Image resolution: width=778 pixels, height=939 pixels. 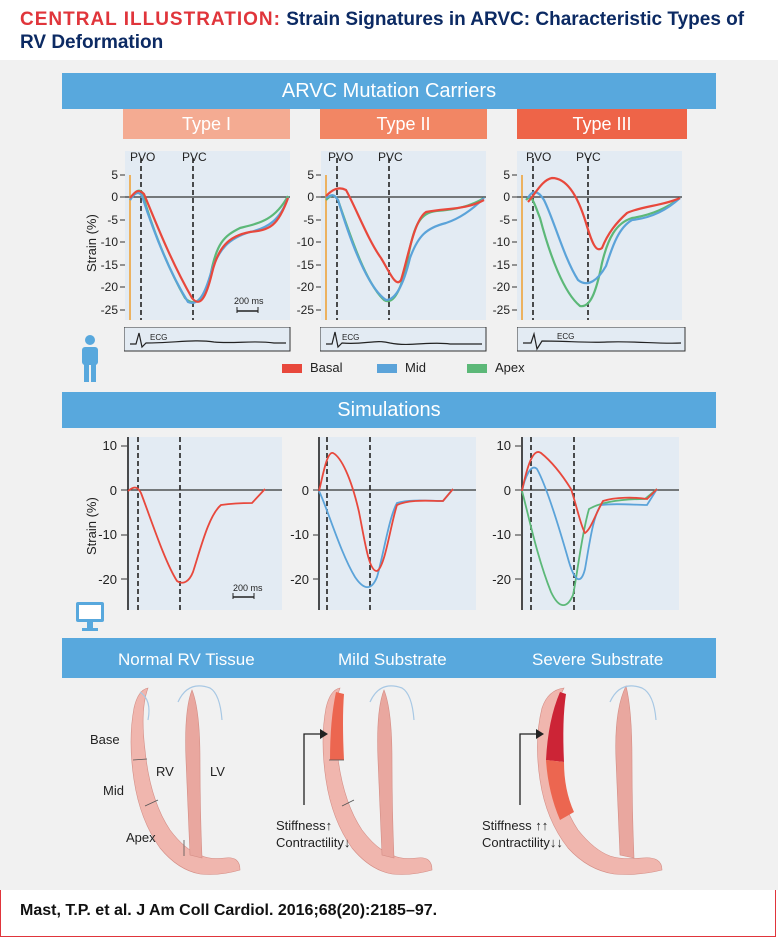 I want to click on label-rv: RV, so click(x=165, y=771).